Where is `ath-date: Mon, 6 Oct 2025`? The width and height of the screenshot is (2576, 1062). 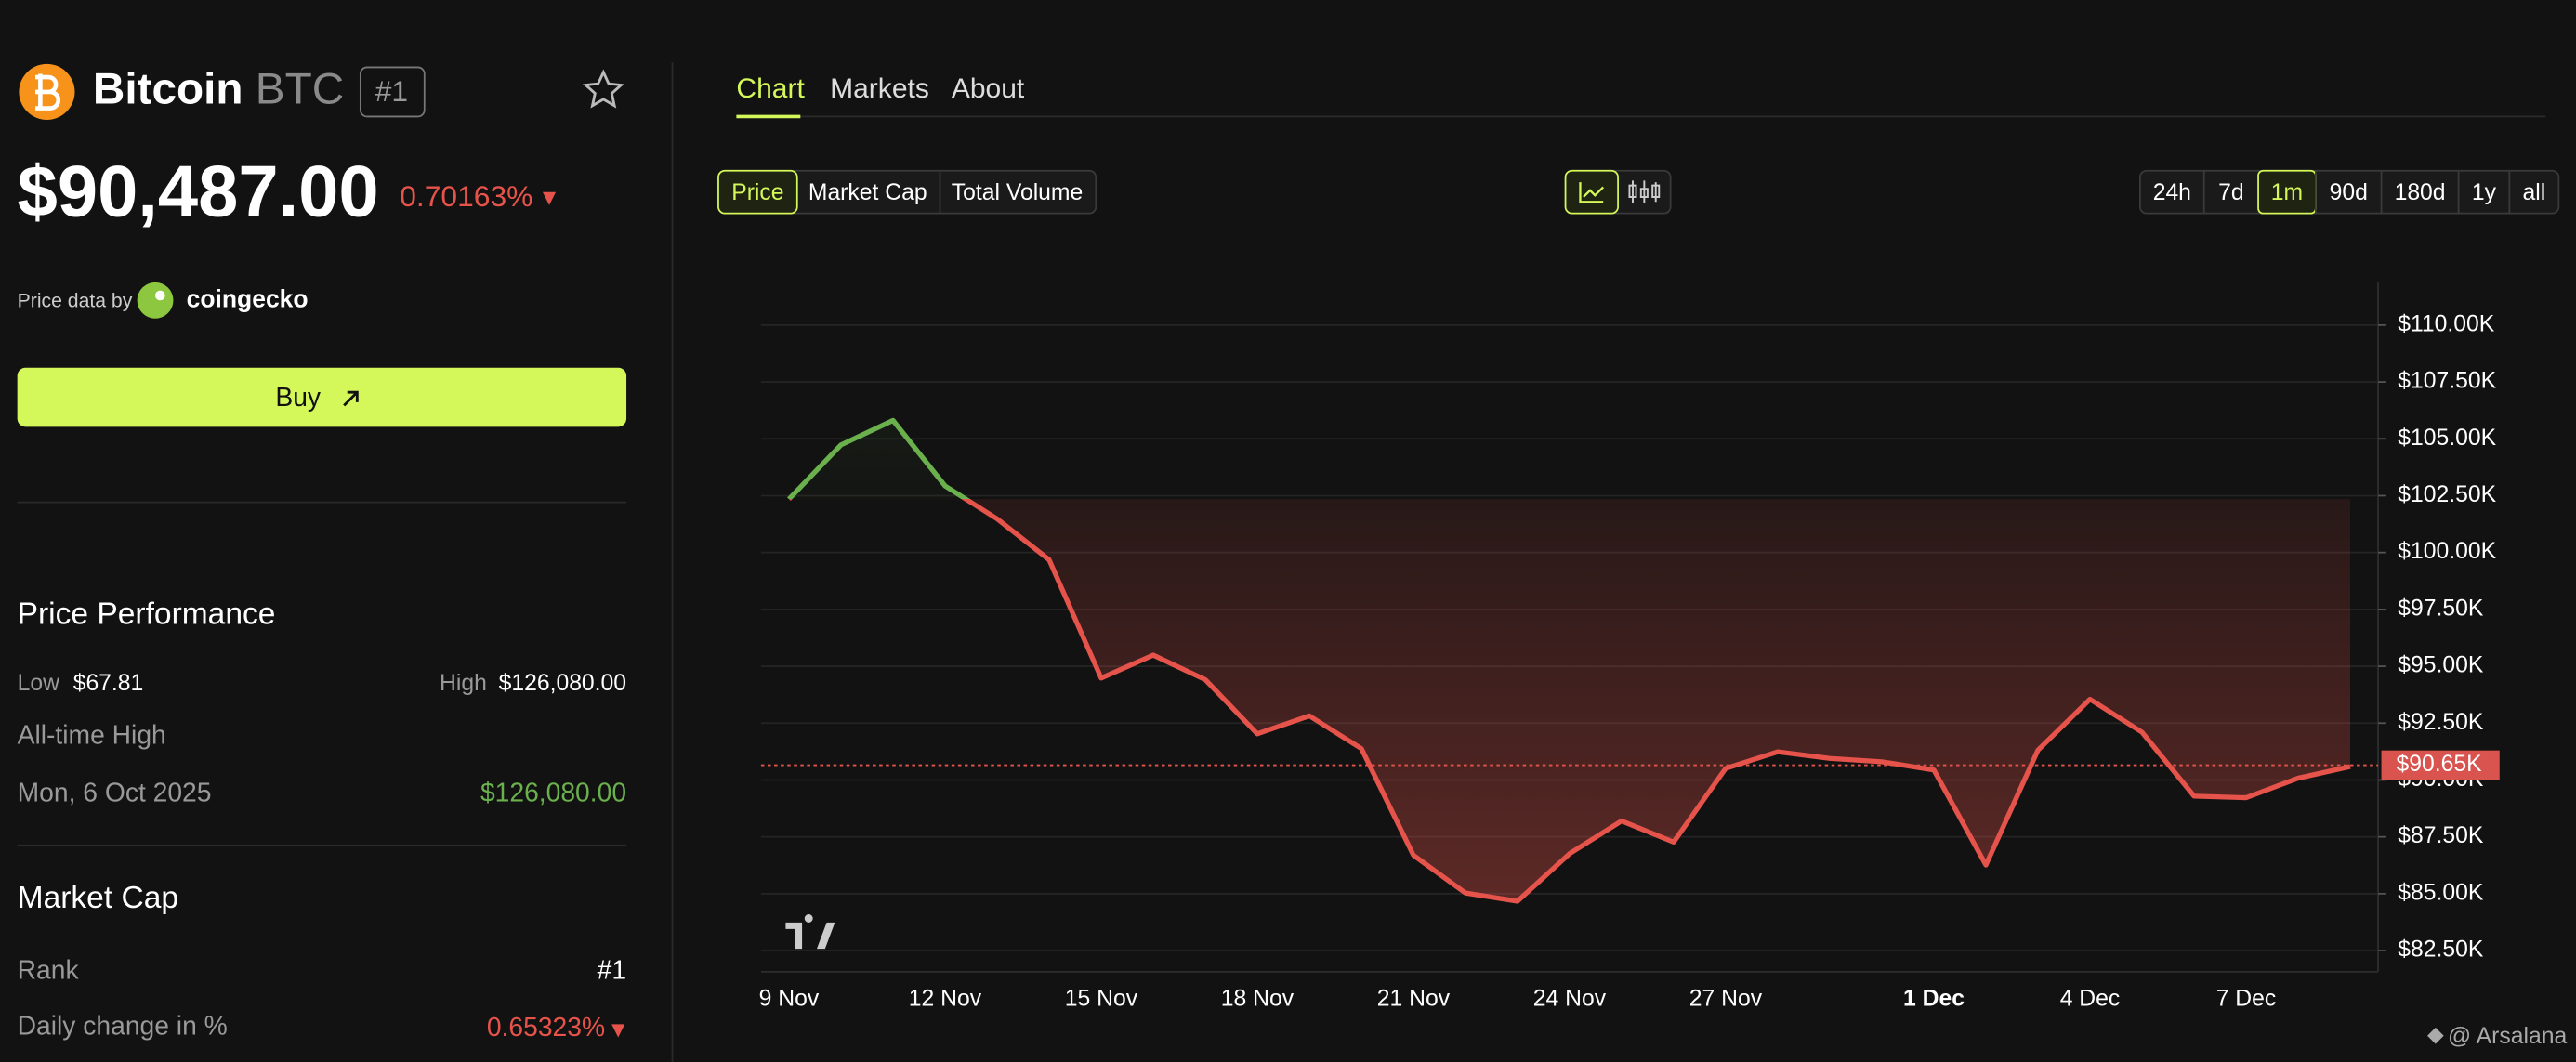 ath-date: Mon, 6 Oct 2025 is located at coordinates (115, 793).